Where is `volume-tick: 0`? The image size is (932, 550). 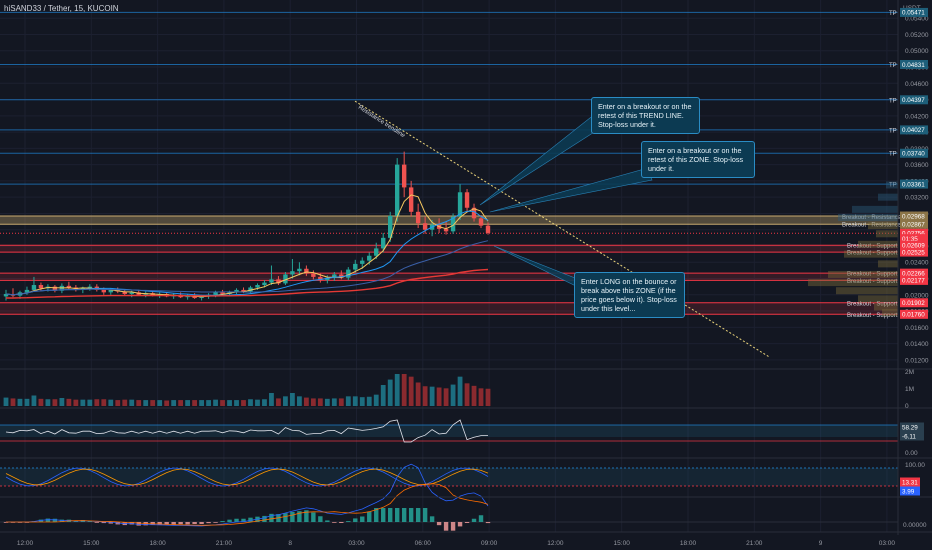
volume-tick: 0 is located at coordinates (907, 406).